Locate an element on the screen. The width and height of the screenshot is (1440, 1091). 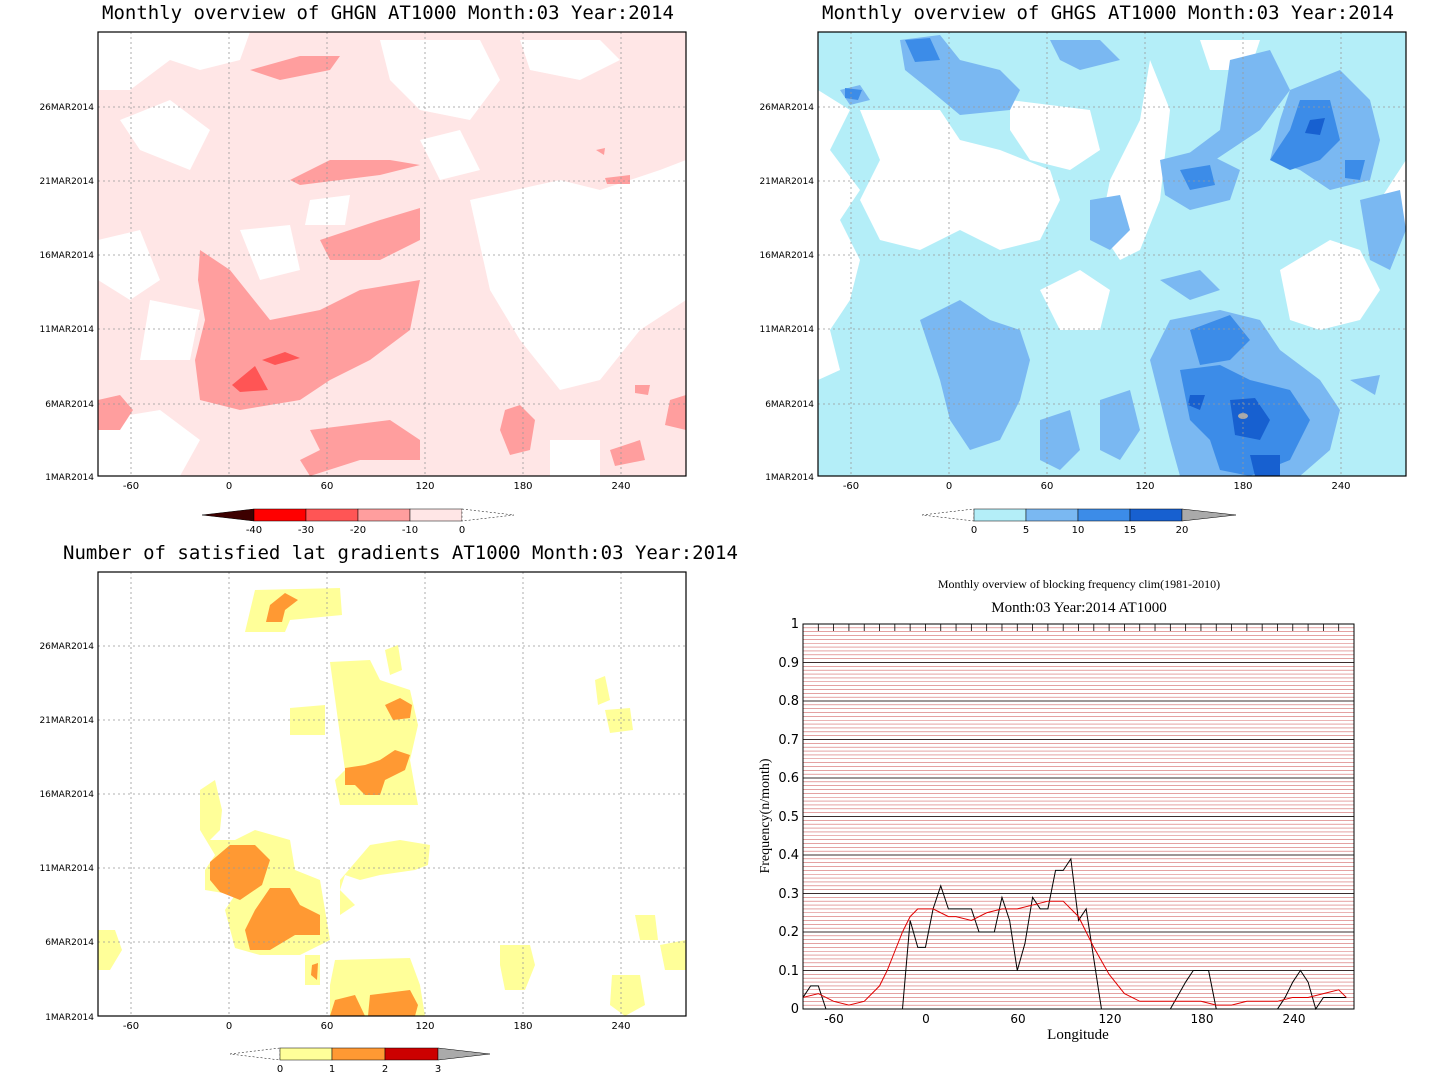
ghgn-xtick: 120 is located at coordinates (424, 486).